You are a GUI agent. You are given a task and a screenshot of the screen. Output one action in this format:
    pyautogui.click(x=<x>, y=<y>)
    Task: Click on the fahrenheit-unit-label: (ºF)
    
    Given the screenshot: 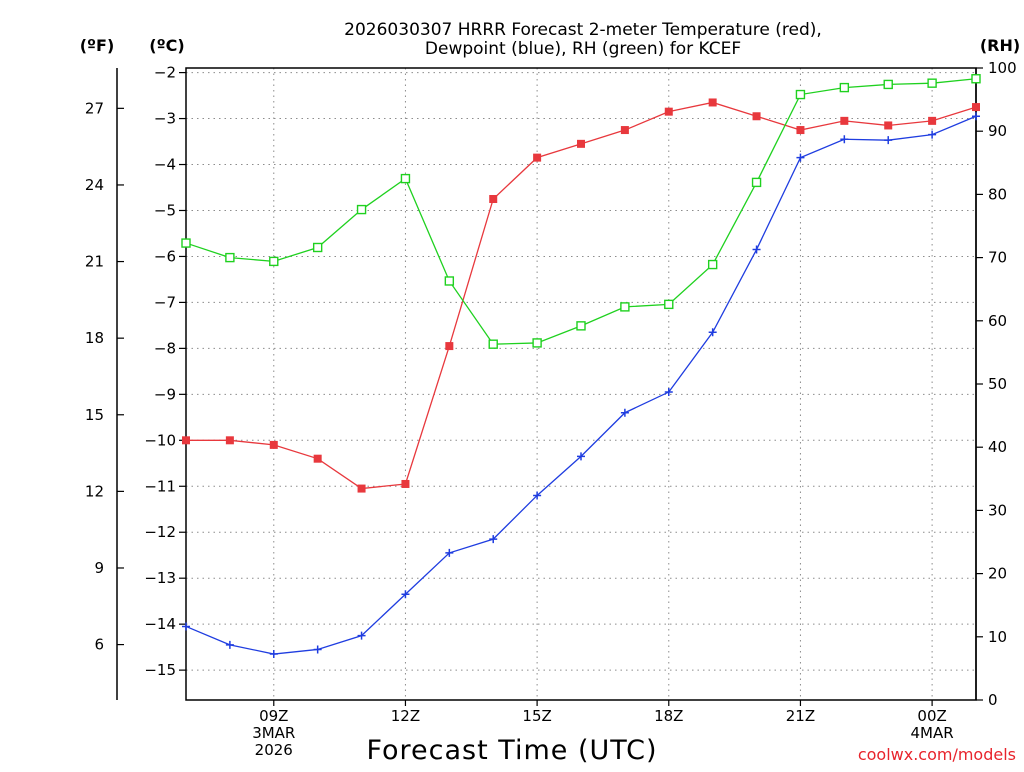 What is the action you would take?
    pyautogui.click(x=97, y=45)
    